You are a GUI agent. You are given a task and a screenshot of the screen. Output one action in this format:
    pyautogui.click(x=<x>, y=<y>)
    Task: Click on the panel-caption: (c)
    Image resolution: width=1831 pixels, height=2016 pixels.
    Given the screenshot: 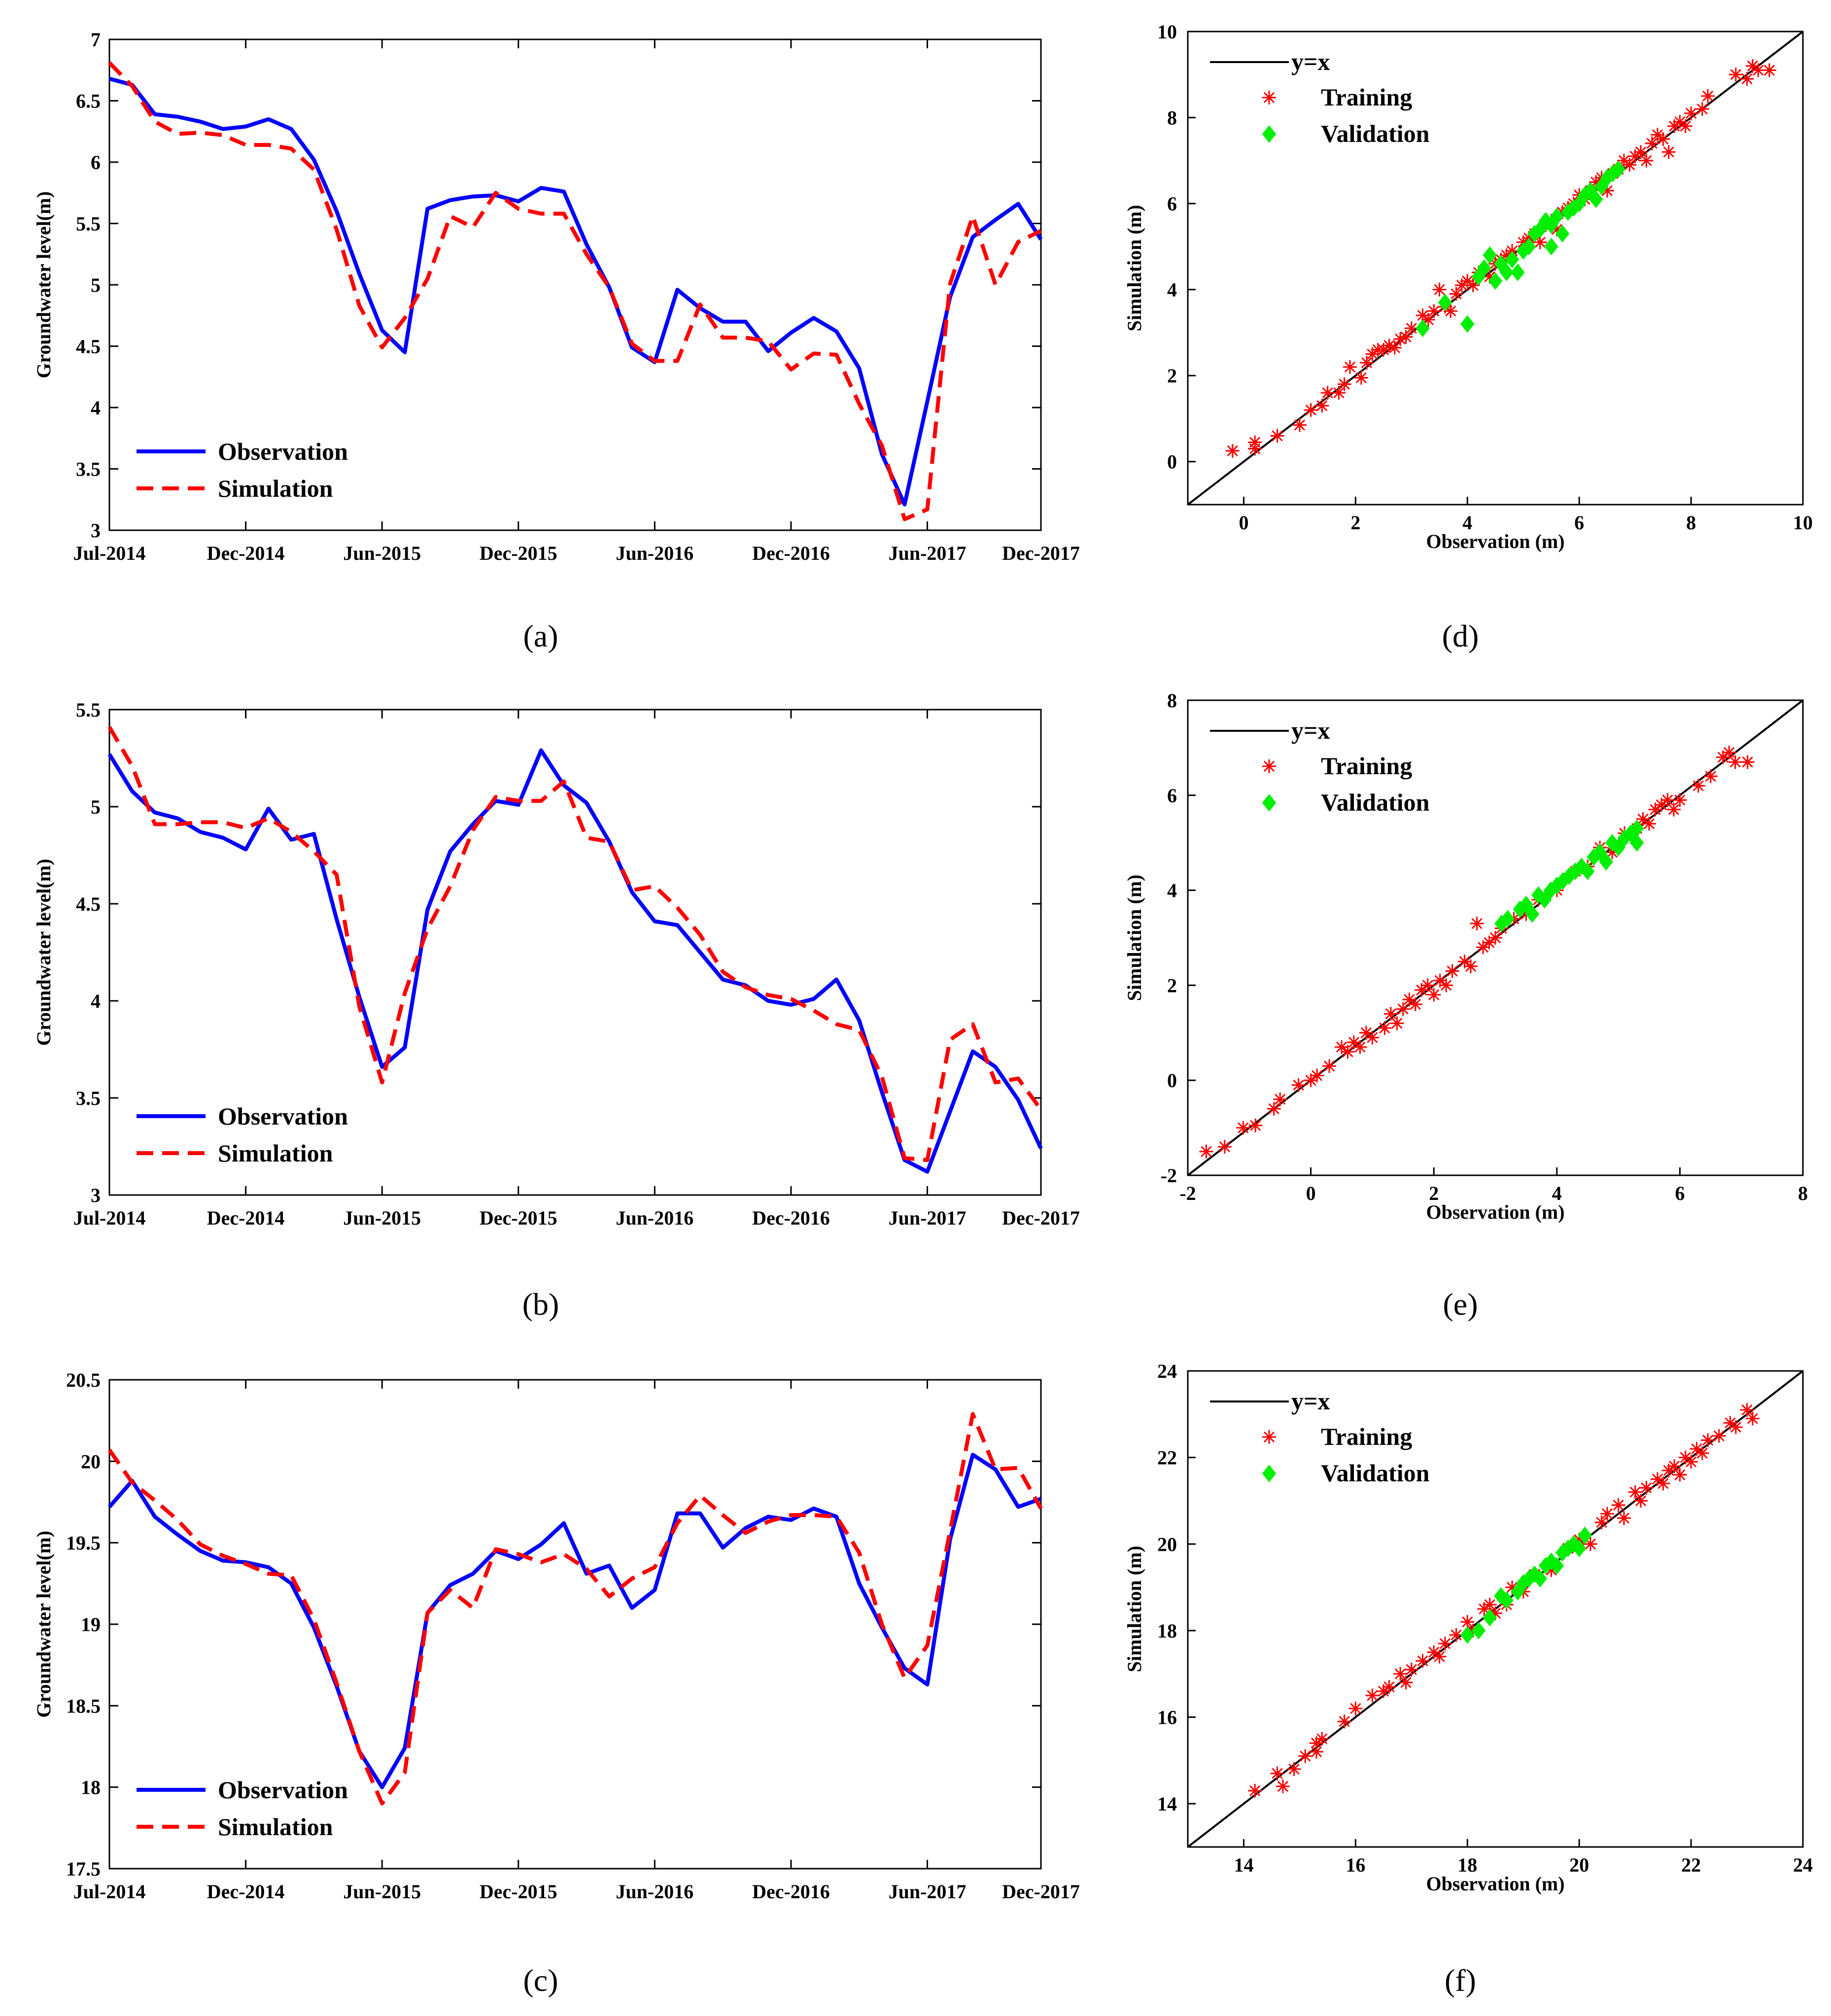 What is the action you would take?
    pyautogui.click(x=540, y=1980)
    